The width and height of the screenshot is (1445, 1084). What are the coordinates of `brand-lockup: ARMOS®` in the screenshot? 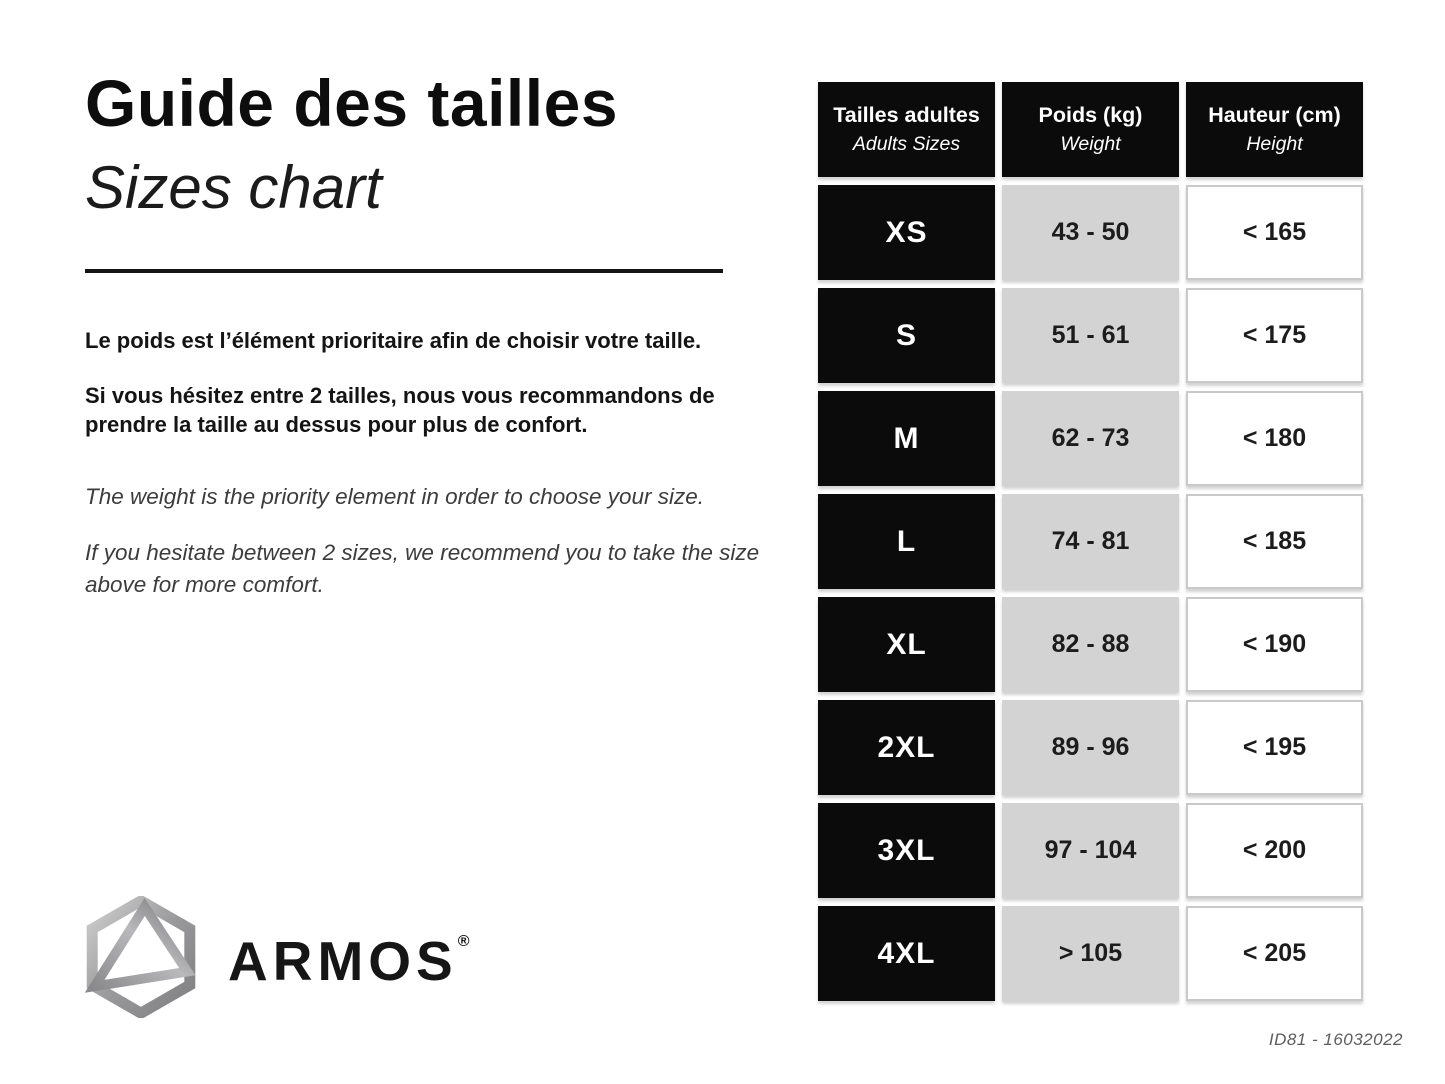 It's located at (275, 957).